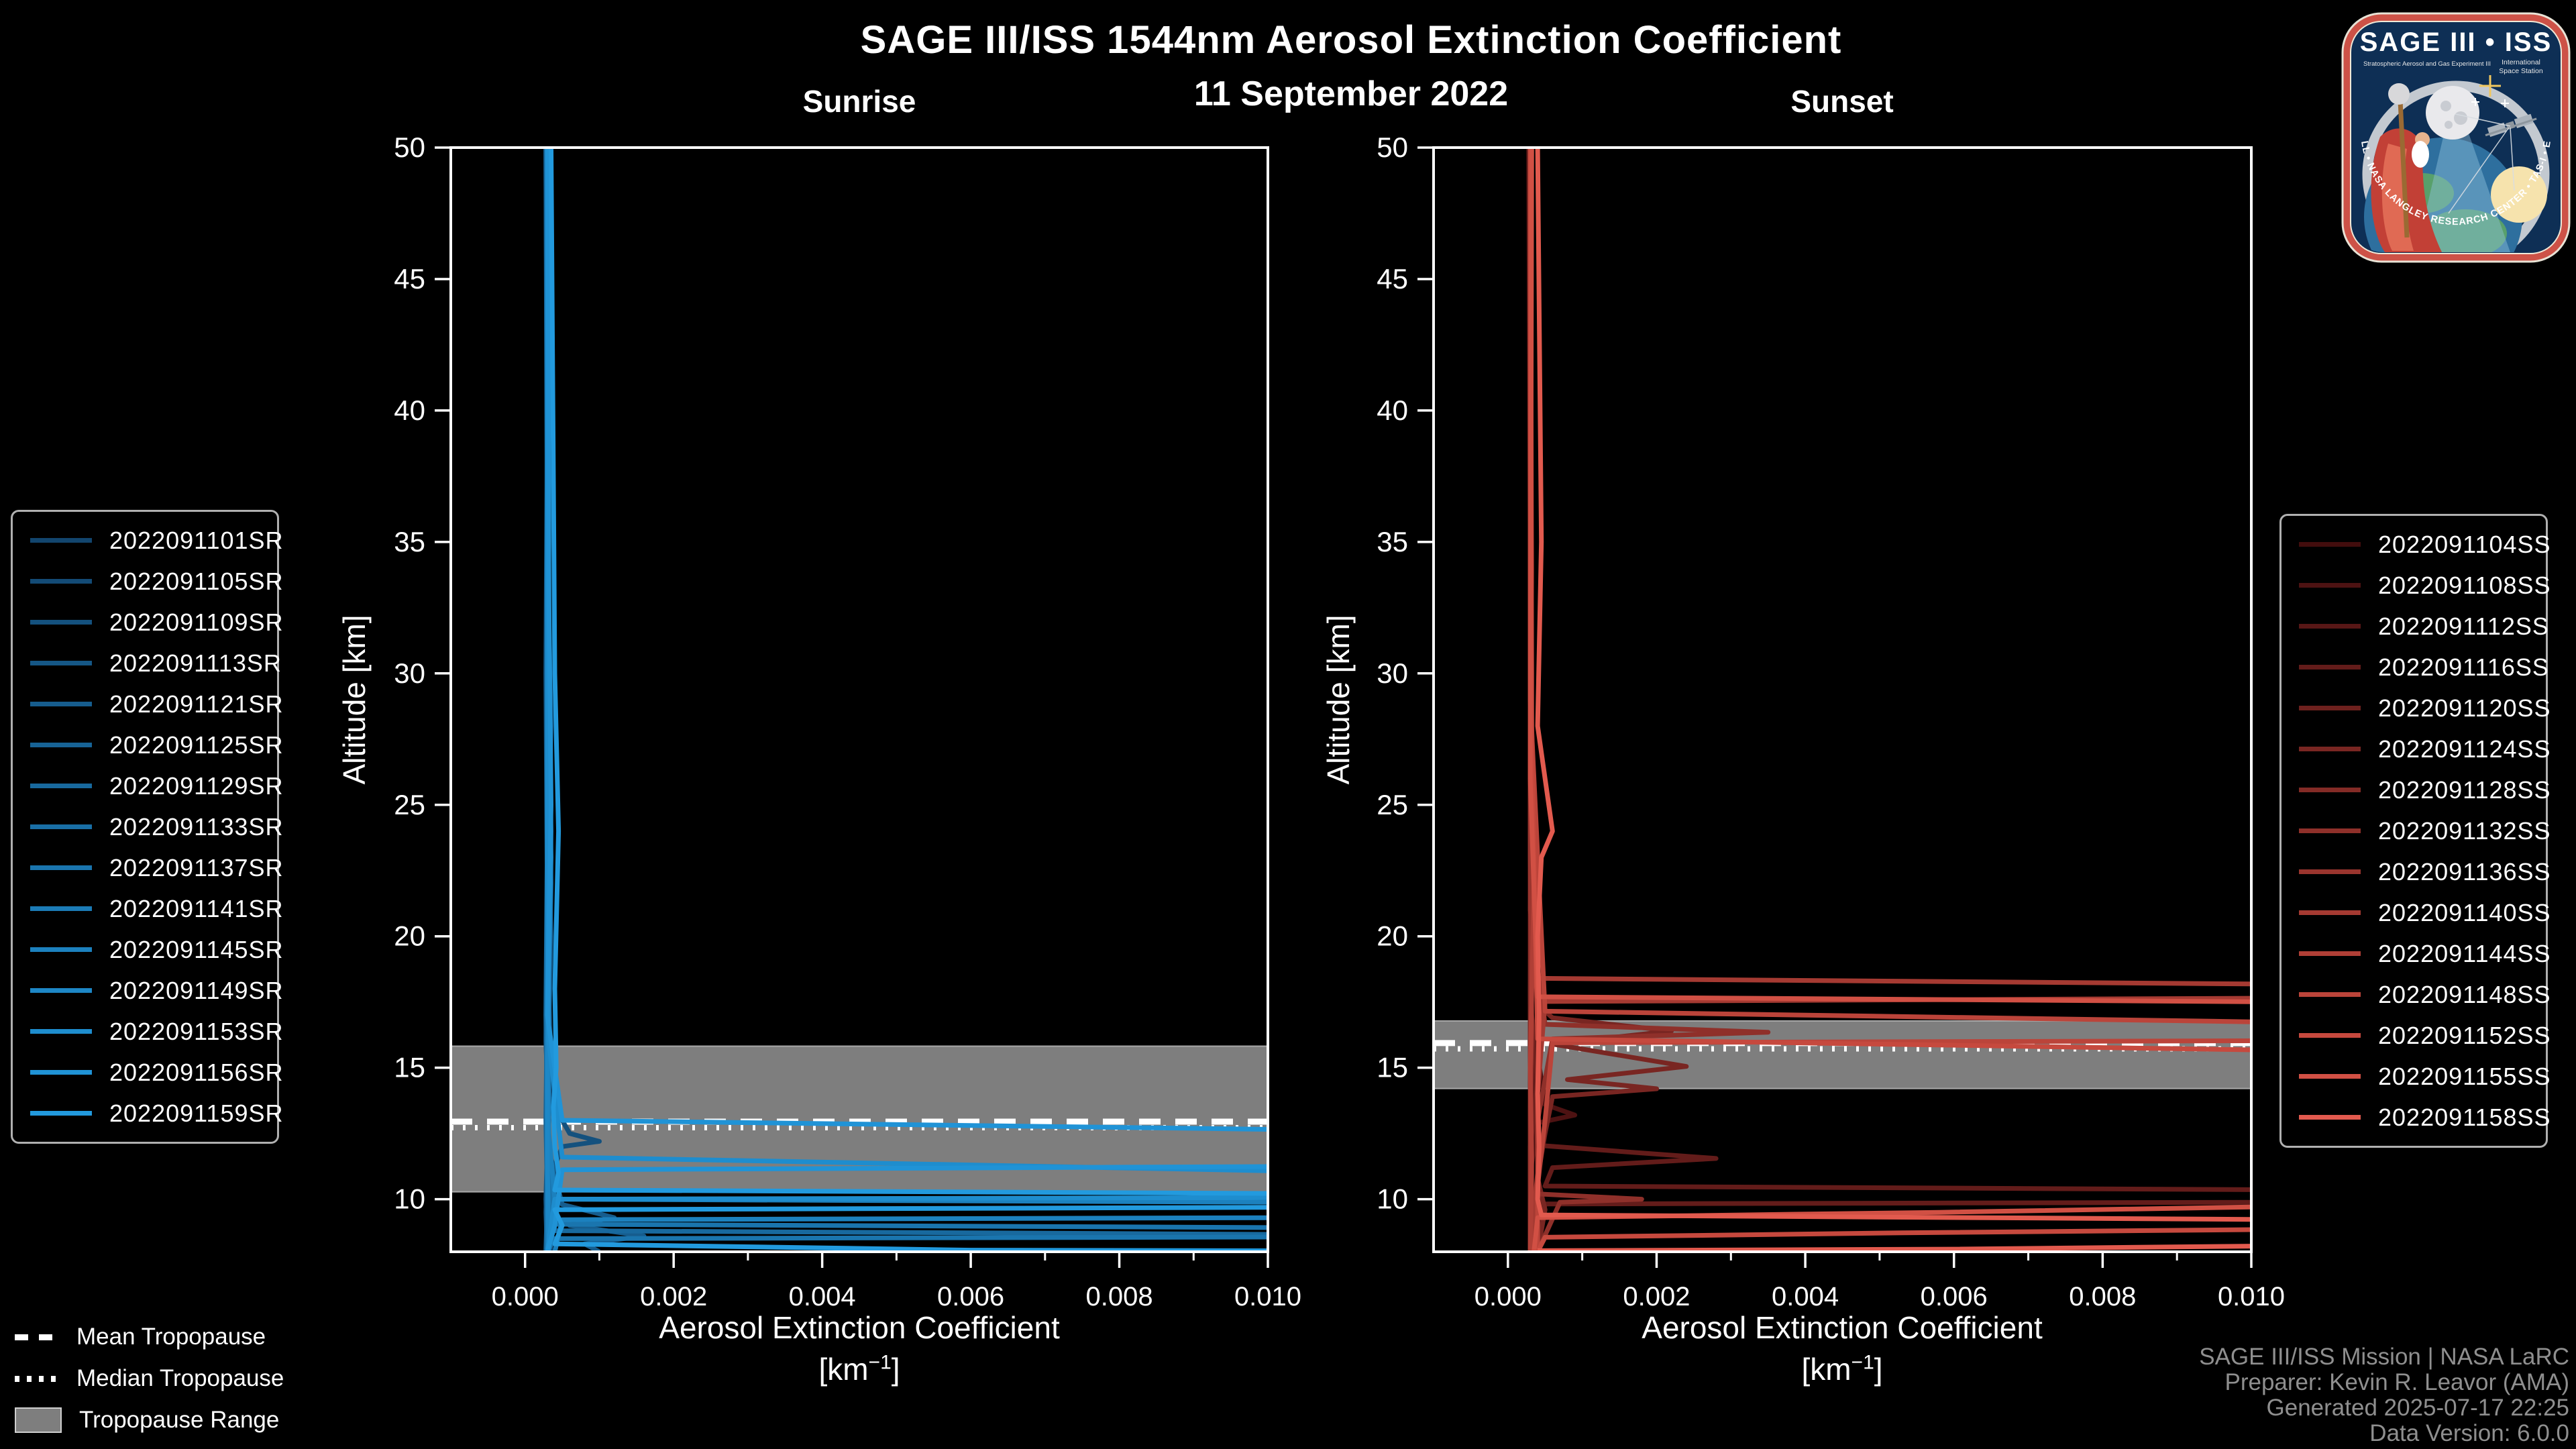  I want to click on sunset-y-tick-label: 45, so click(1392, 278).